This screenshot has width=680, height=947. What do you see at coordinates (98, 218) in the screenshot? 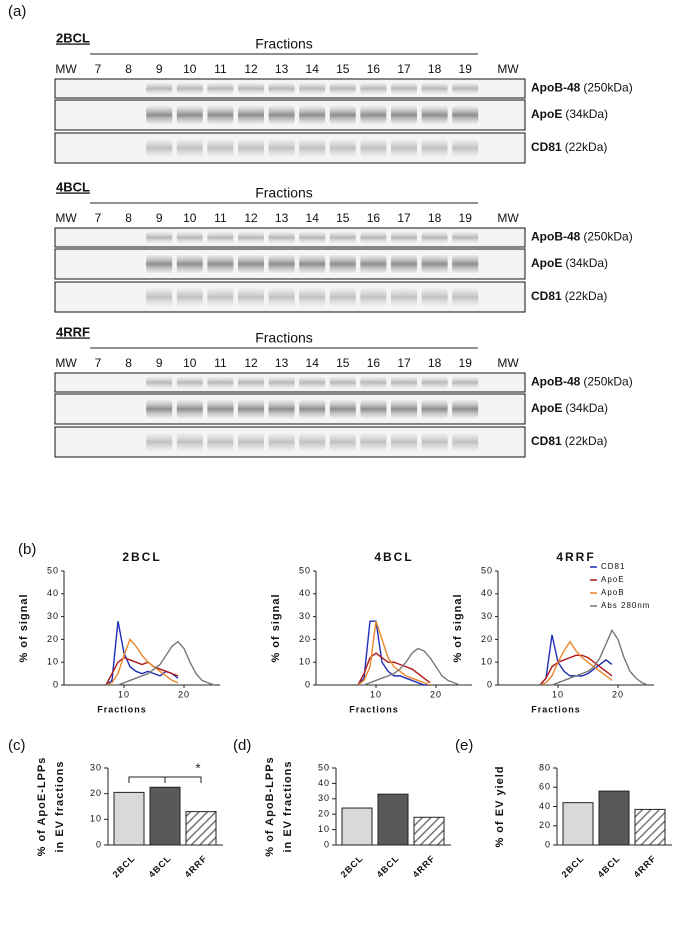
I see `lane-label: 7` at bounding box center [98, 218].